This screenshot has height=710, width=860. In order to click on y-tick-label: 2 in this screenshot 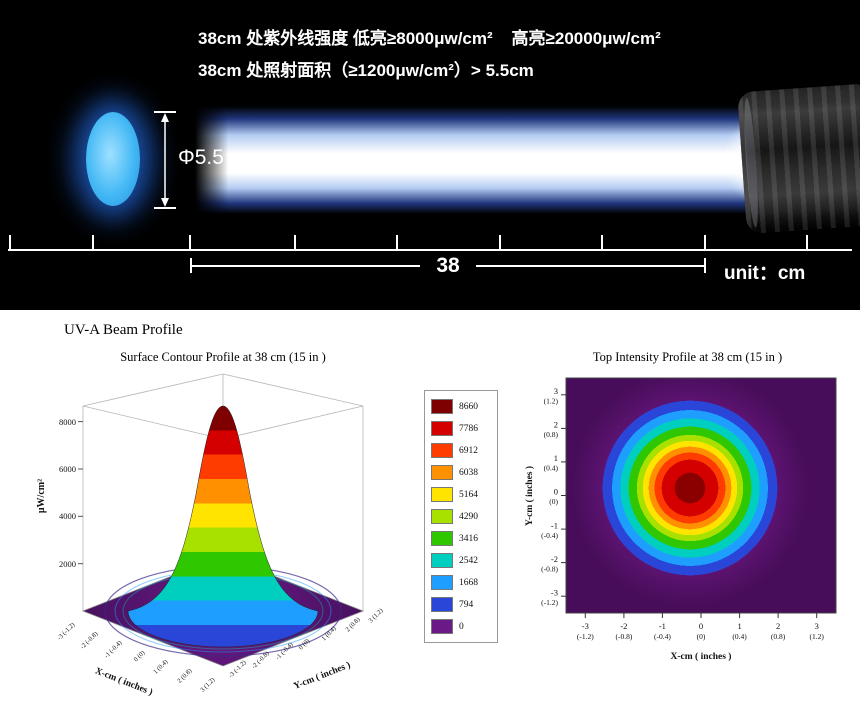, I will do `click(556, 425)`.